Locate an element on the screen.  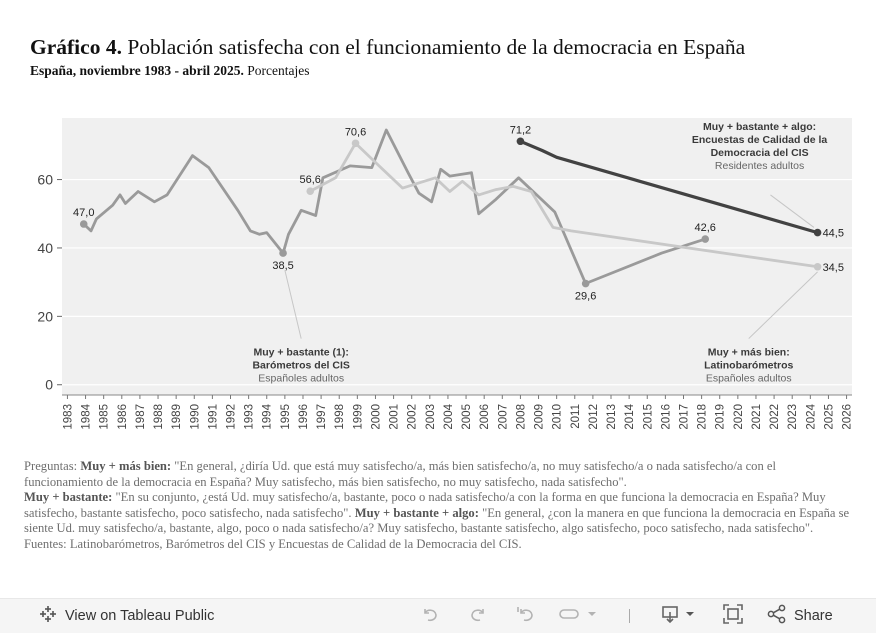
series-line-calidad is located at coordinates (669, 187).